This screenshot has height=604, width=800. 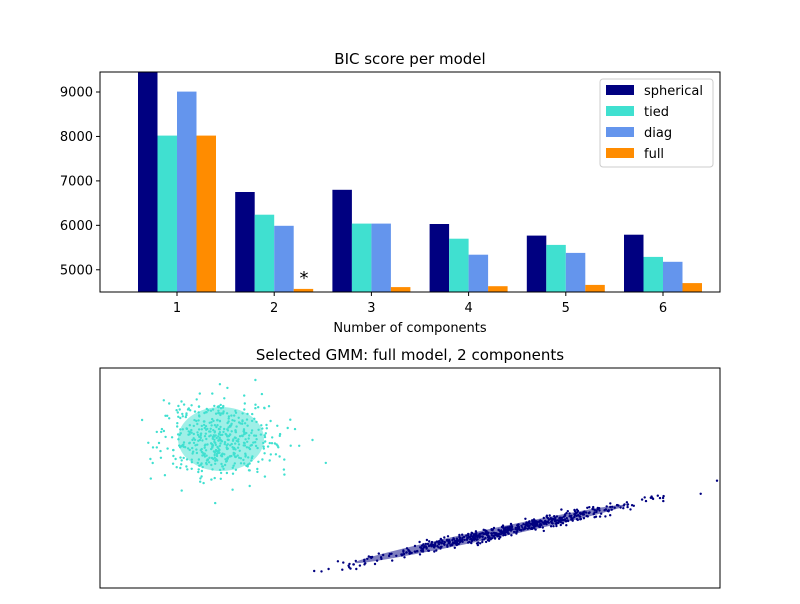 What do you see at coordinates (658, 133) in the screenshot?
I see `legend-label-diag: diag` at bounding box center [658, 133].